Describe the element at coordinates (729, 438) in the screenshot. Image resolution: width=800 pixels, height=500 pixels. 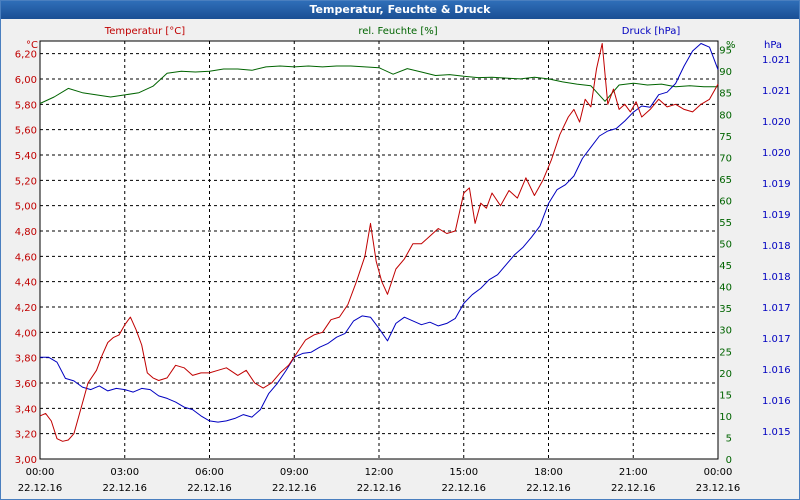
I see `right1-tick-label: 5` at that location.